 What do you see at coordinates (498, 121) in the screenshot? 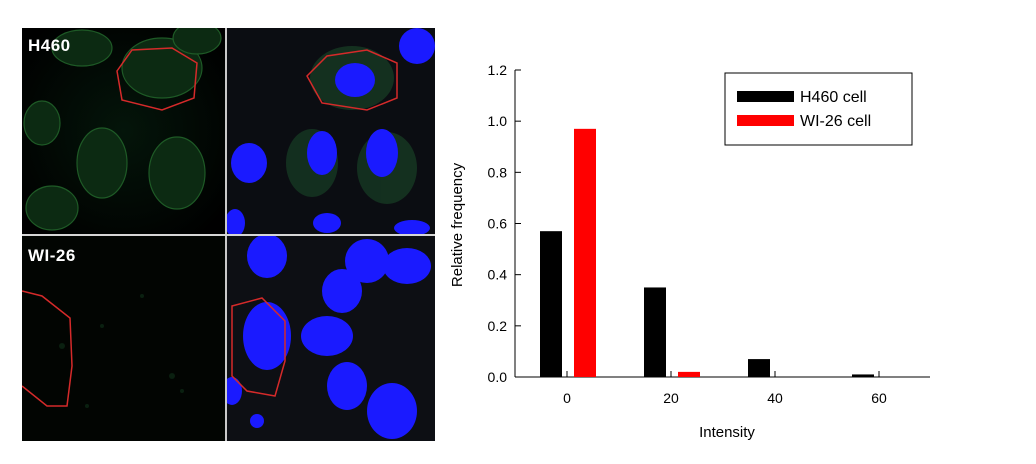
I see `y-tick-label: 1.0` at bounding box center [498, 121].